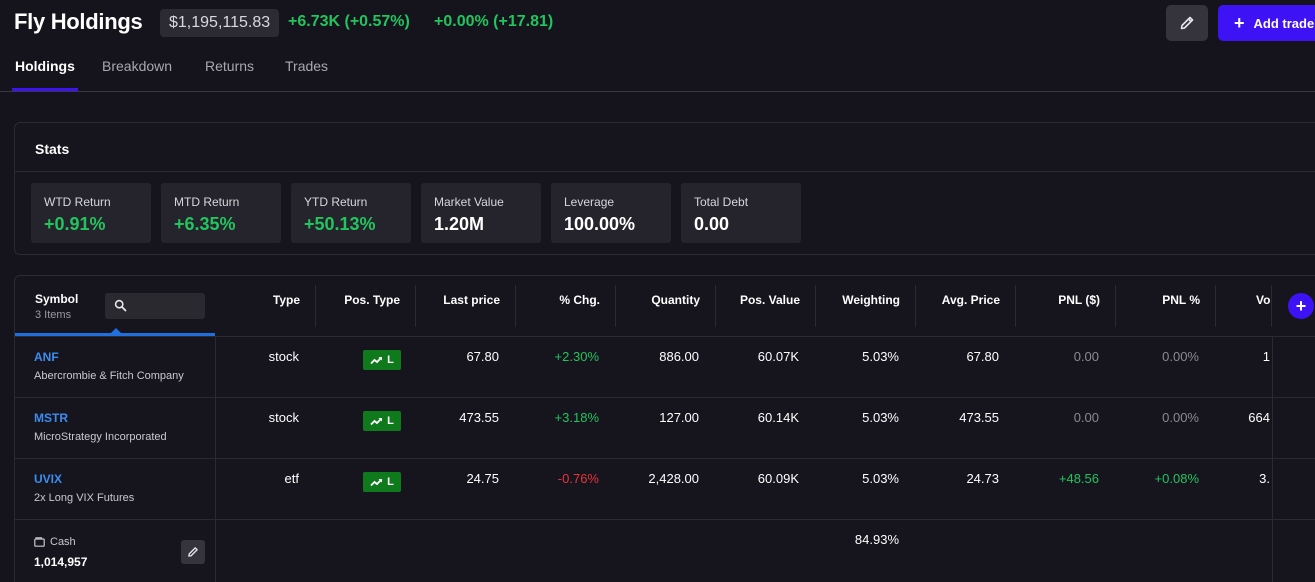 The image size is (1315, 582). I want to click on column-header-weighting: Weighting, so click(866, 306).